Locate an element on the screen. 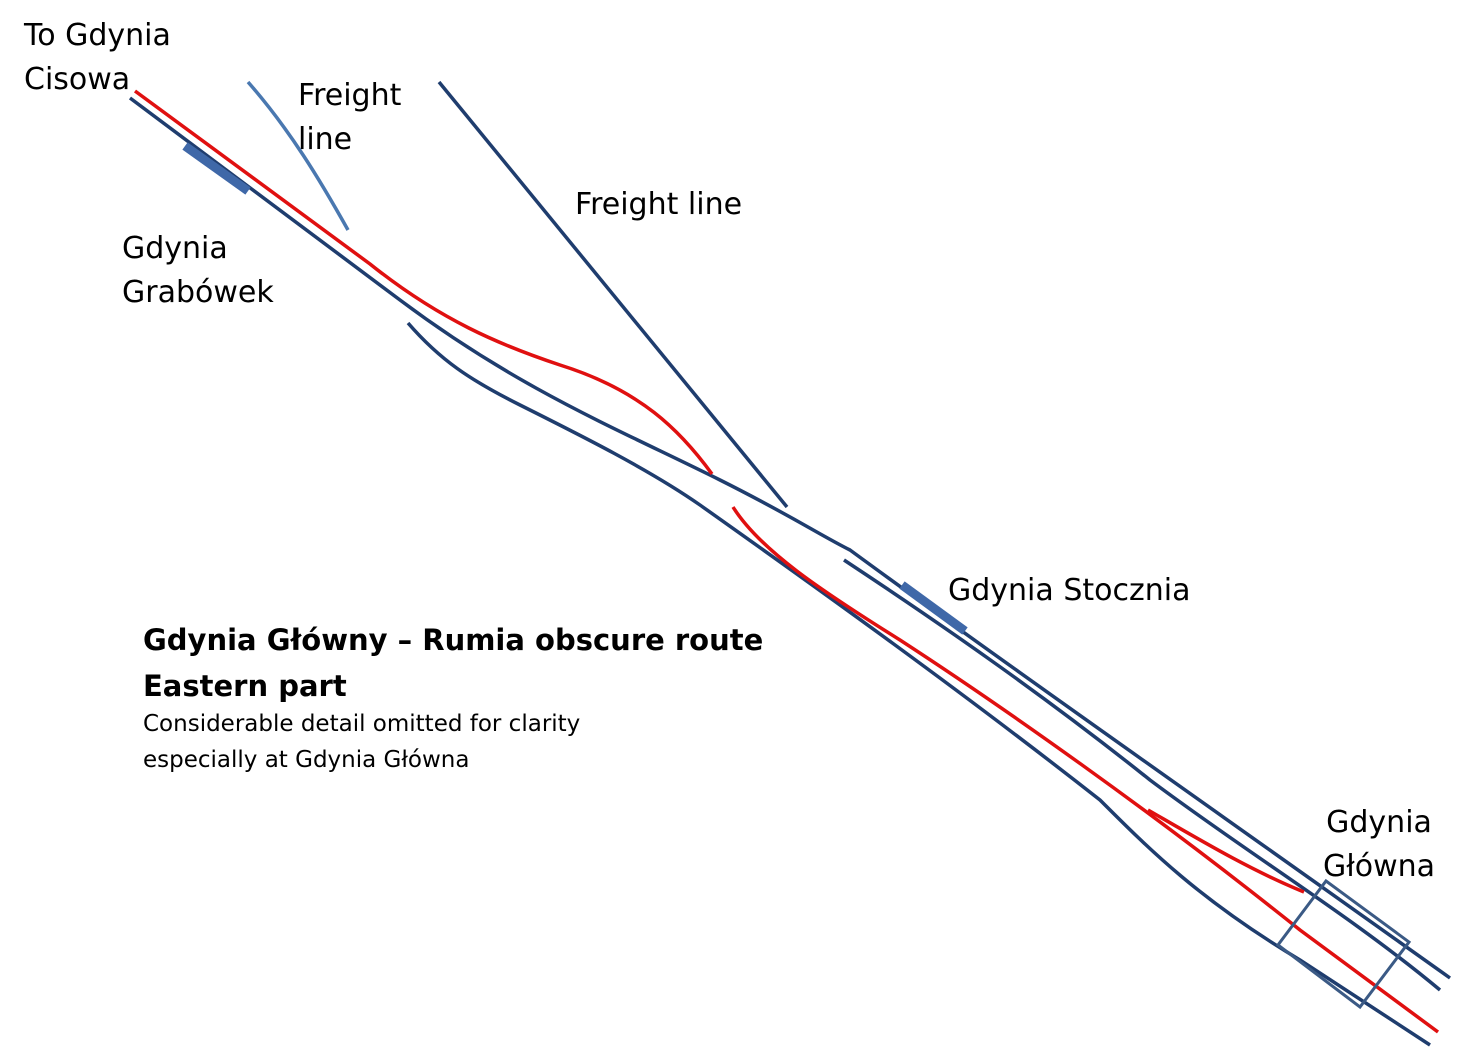 This screenshot has width=1473, height=1048. highlight-route-north is located at coordinates (423, 282).